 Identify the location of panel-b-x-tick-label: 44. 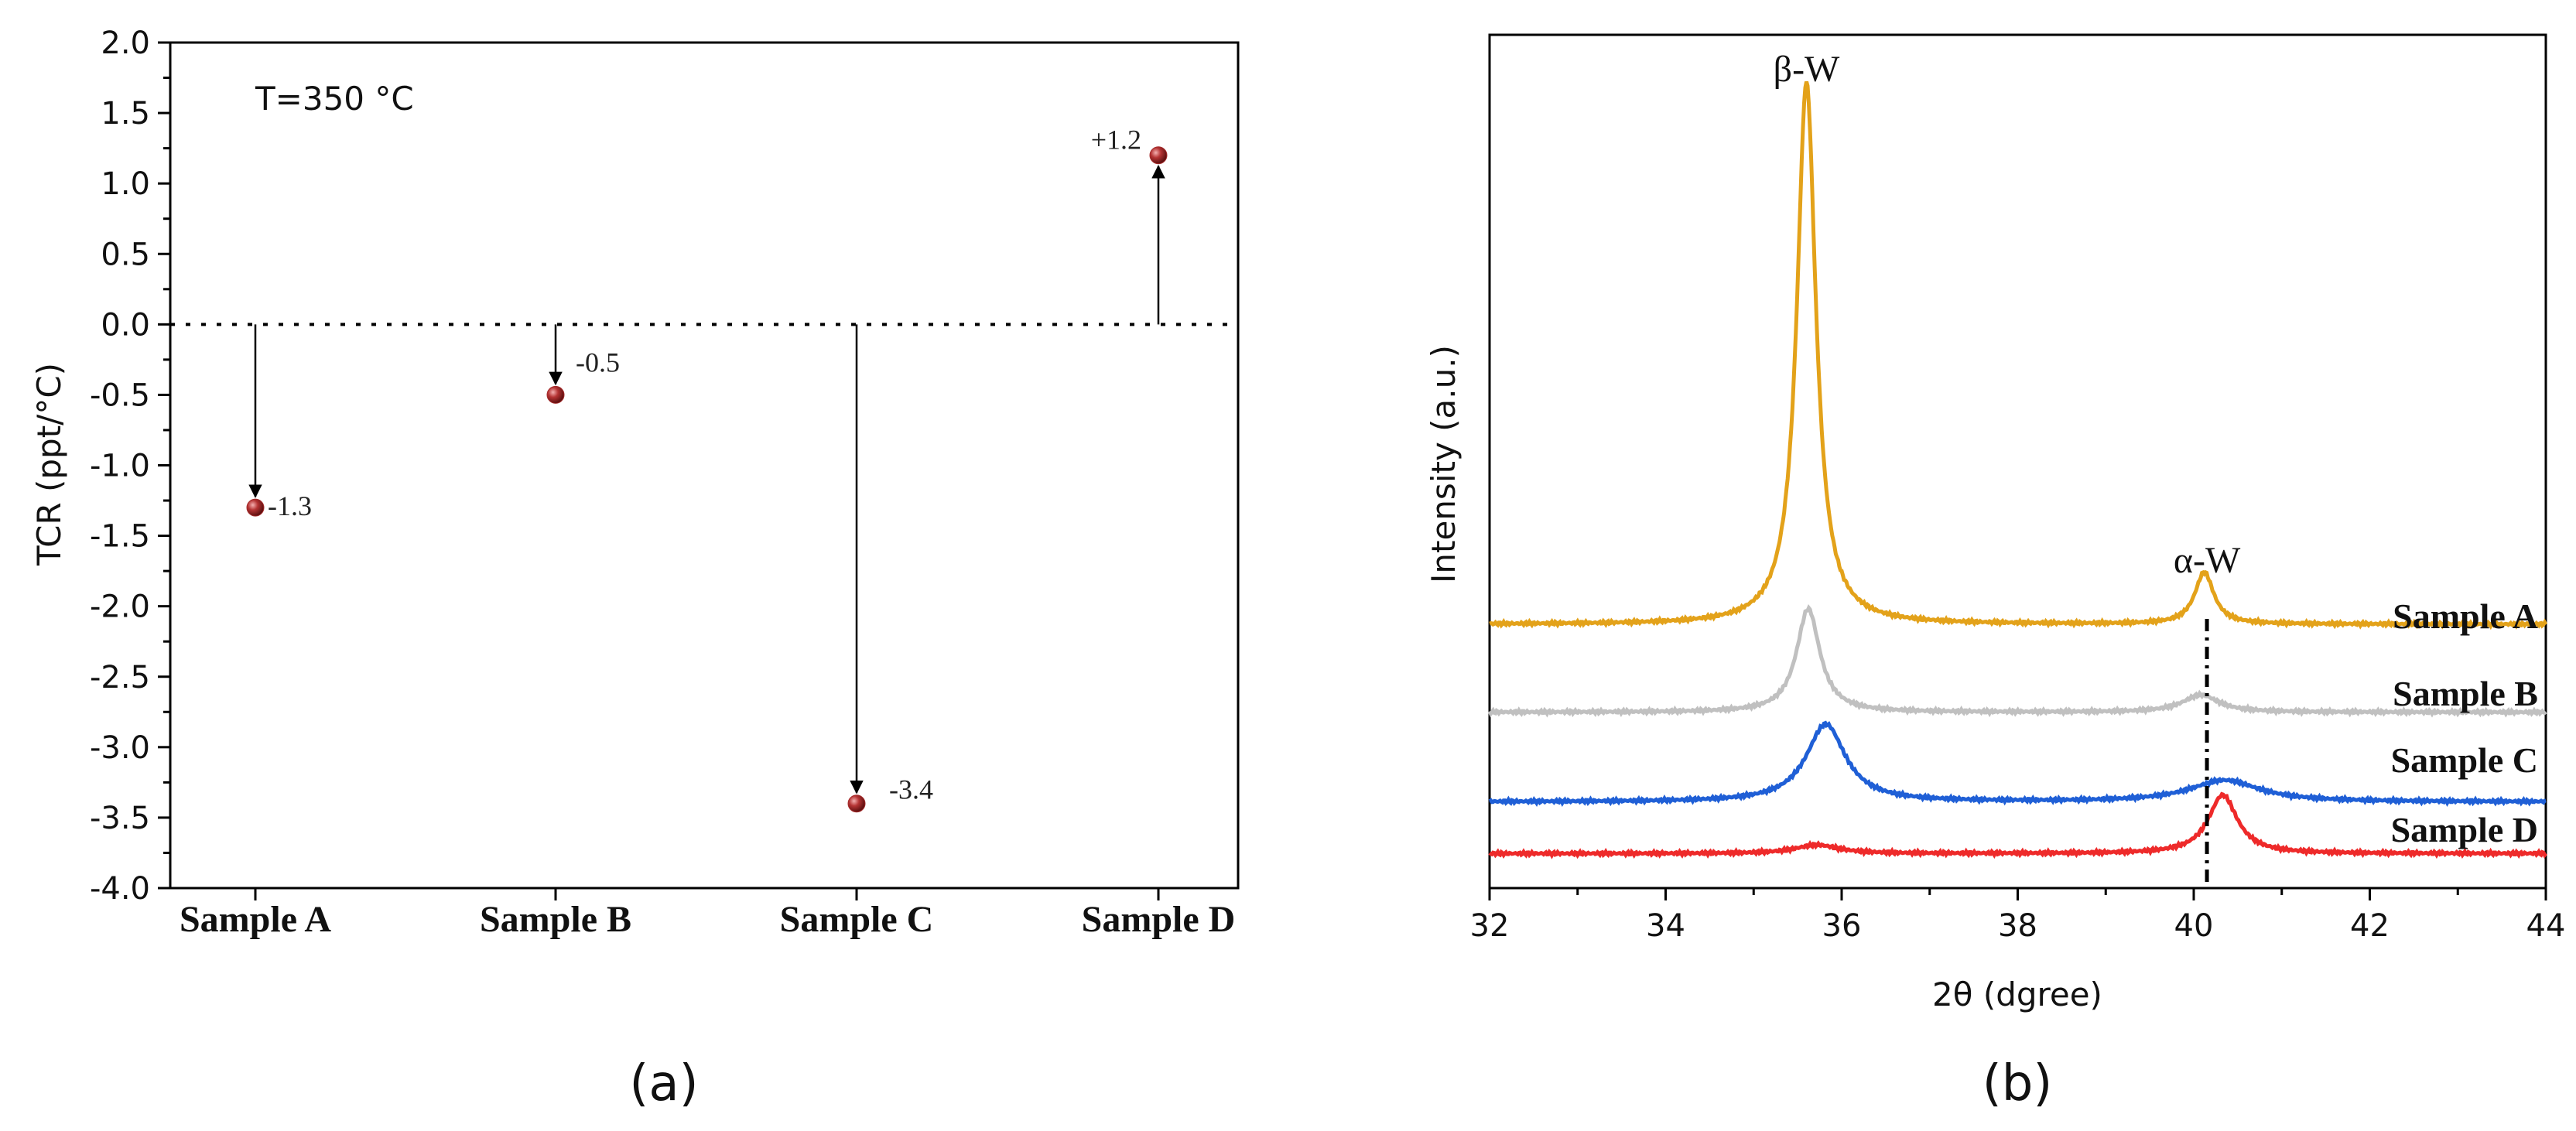
(2546, 926).